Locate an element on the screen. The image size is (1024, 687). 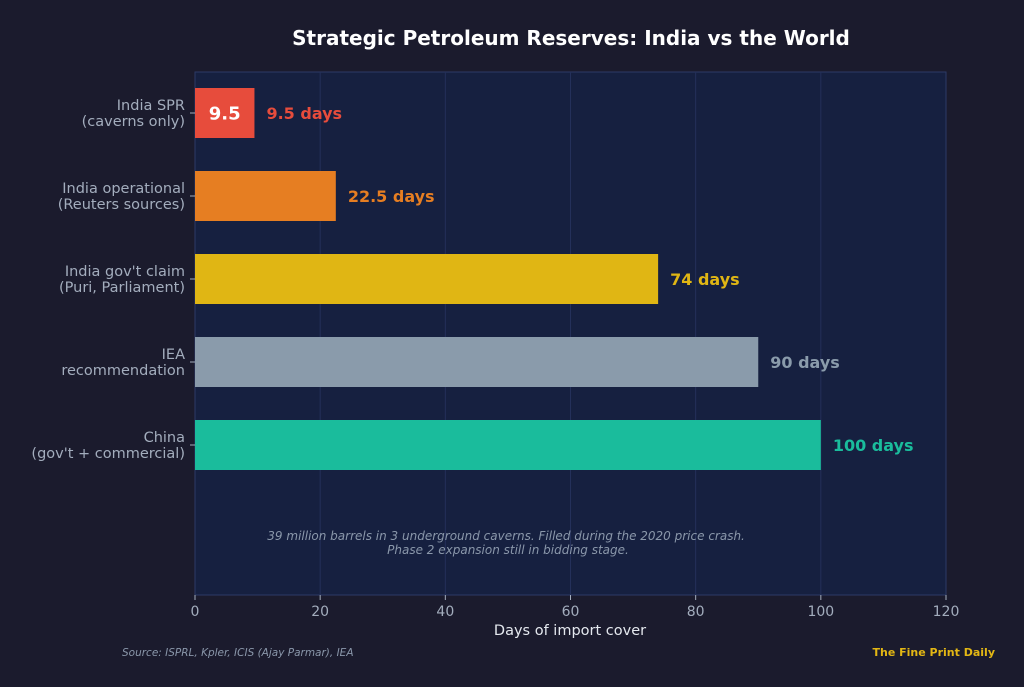
value-label: 90 days is located at coordinates (805, 362).